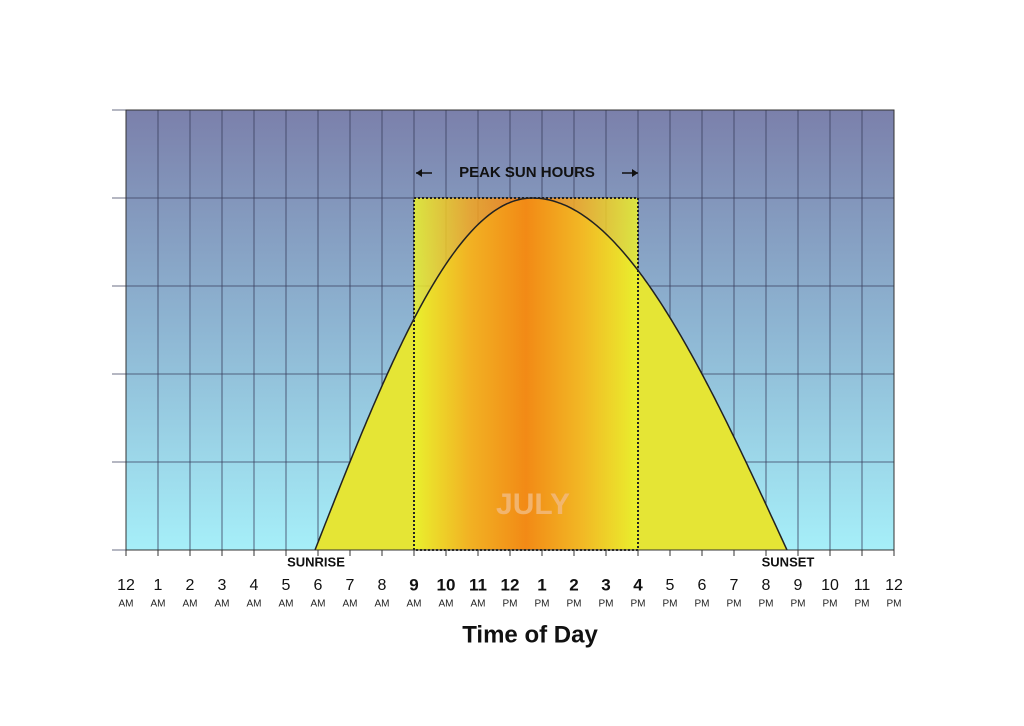  I want to click on month-label: JULY, so click(533, 504).